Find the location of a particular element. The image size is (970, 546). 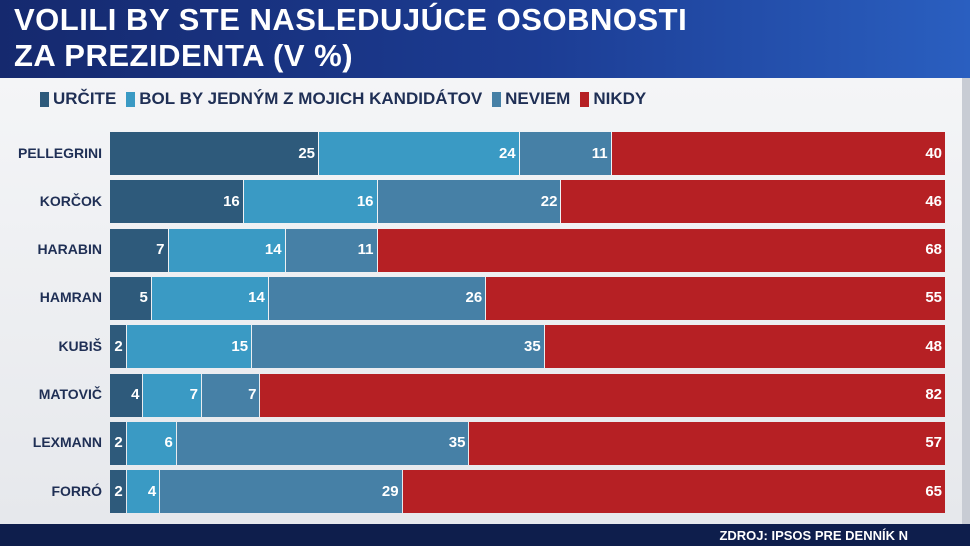

category-label: MATOVIČ is located at coordinates (70, 394).